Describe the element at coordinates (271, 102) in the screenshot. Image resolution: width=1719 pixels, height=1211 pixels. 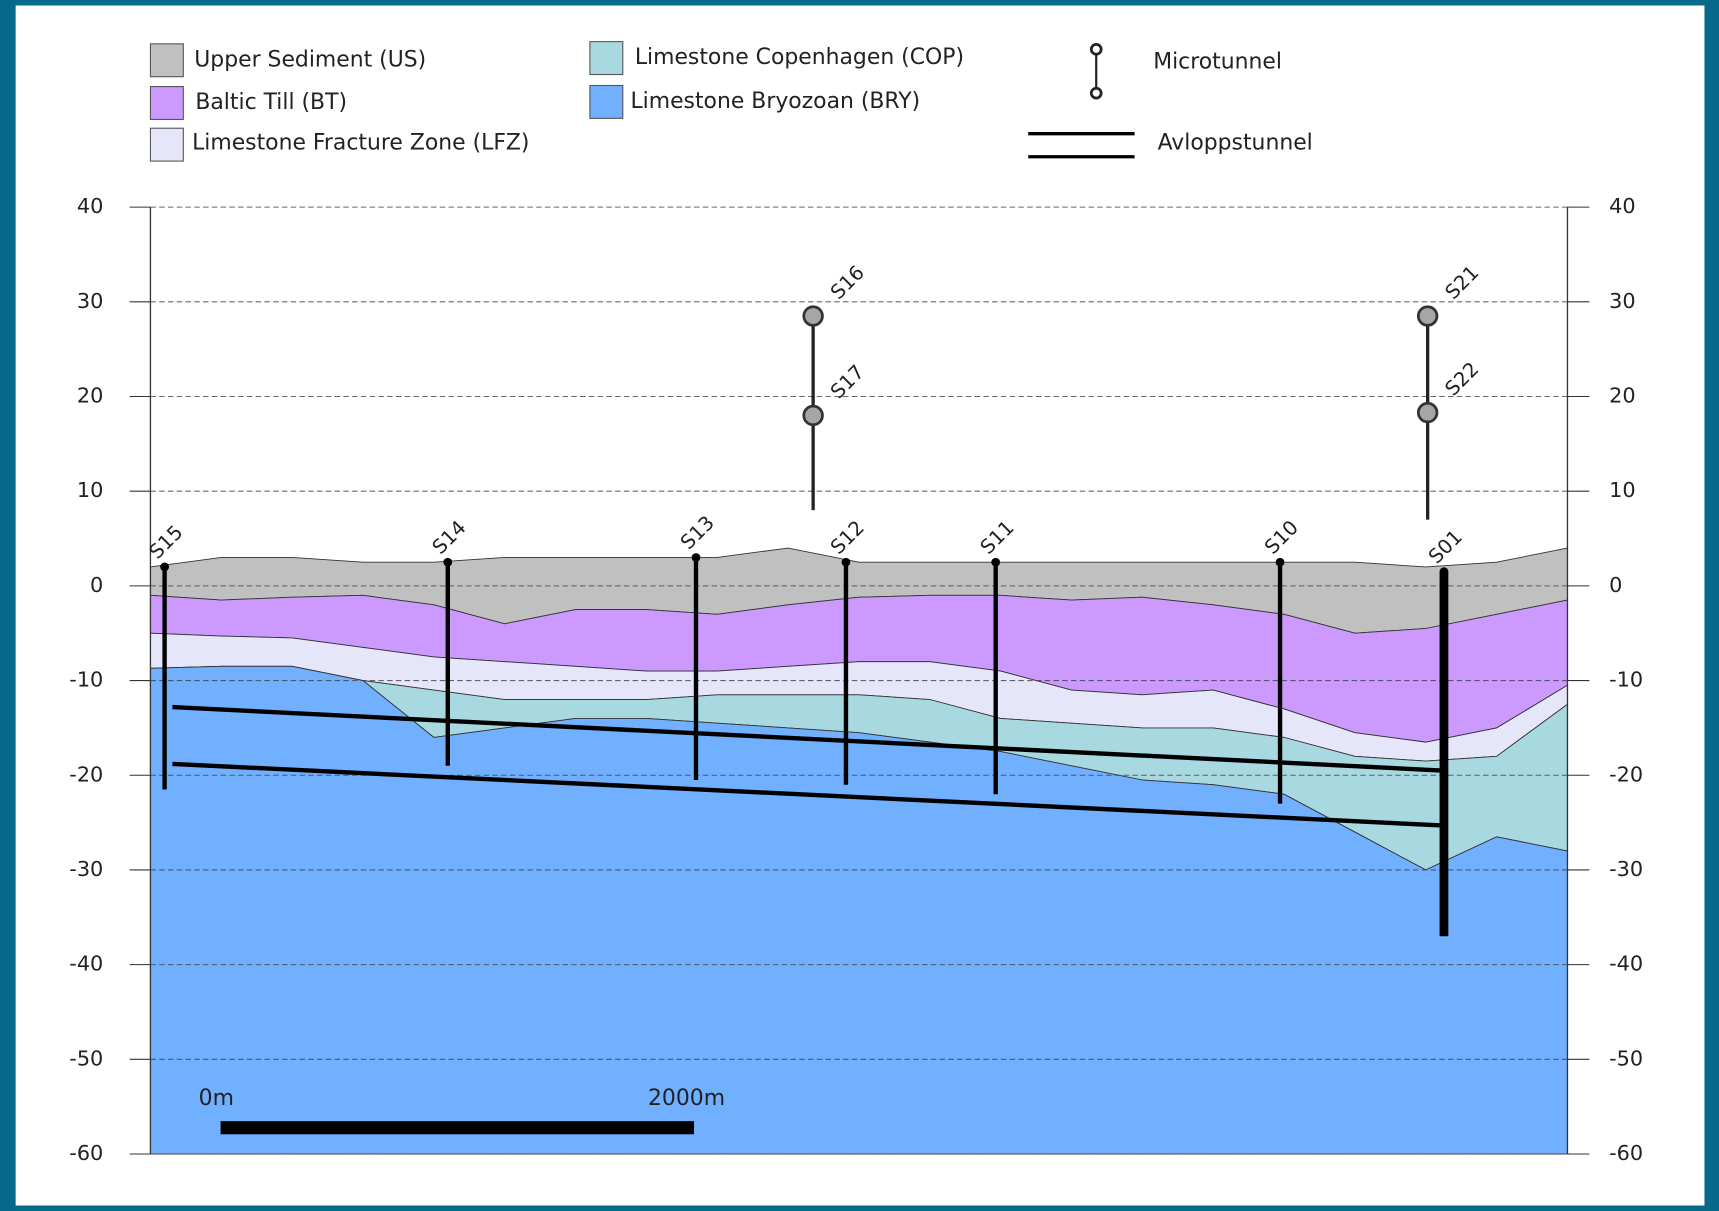
I see `legend-label: Baltic Till (BT)` at that location.